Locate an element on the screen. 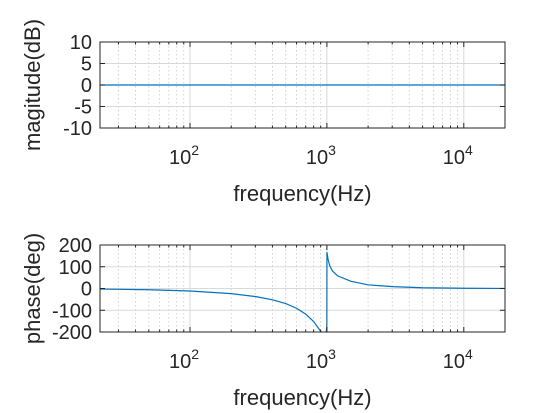  y-tick-label: -5 is located at coordinates (83, 108).